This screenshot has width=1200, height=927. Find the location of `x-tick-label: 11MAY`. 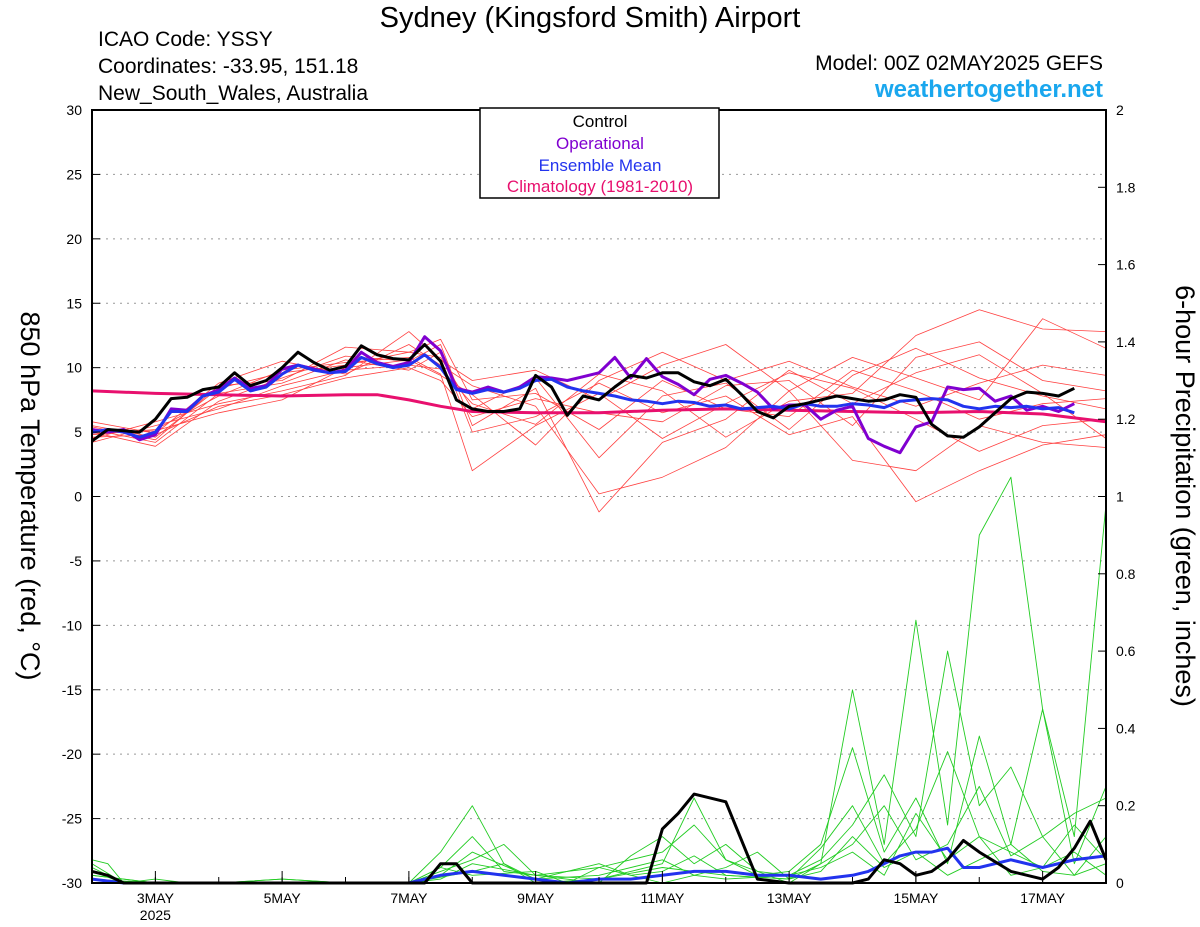

x-tick-label: 11MAY is located at coordinates (662, 898).